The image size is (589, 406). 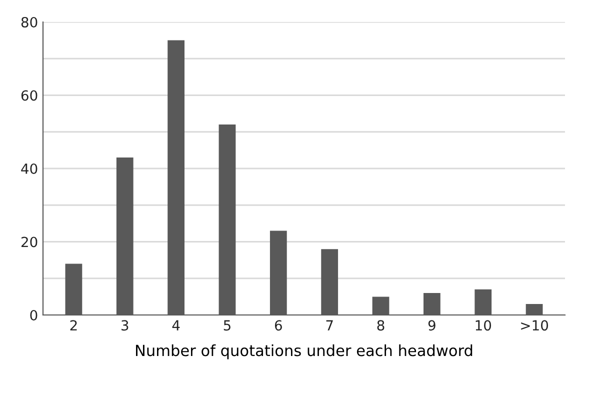 I want to click on y-tick-label: 40, so click(x=29, y=168).